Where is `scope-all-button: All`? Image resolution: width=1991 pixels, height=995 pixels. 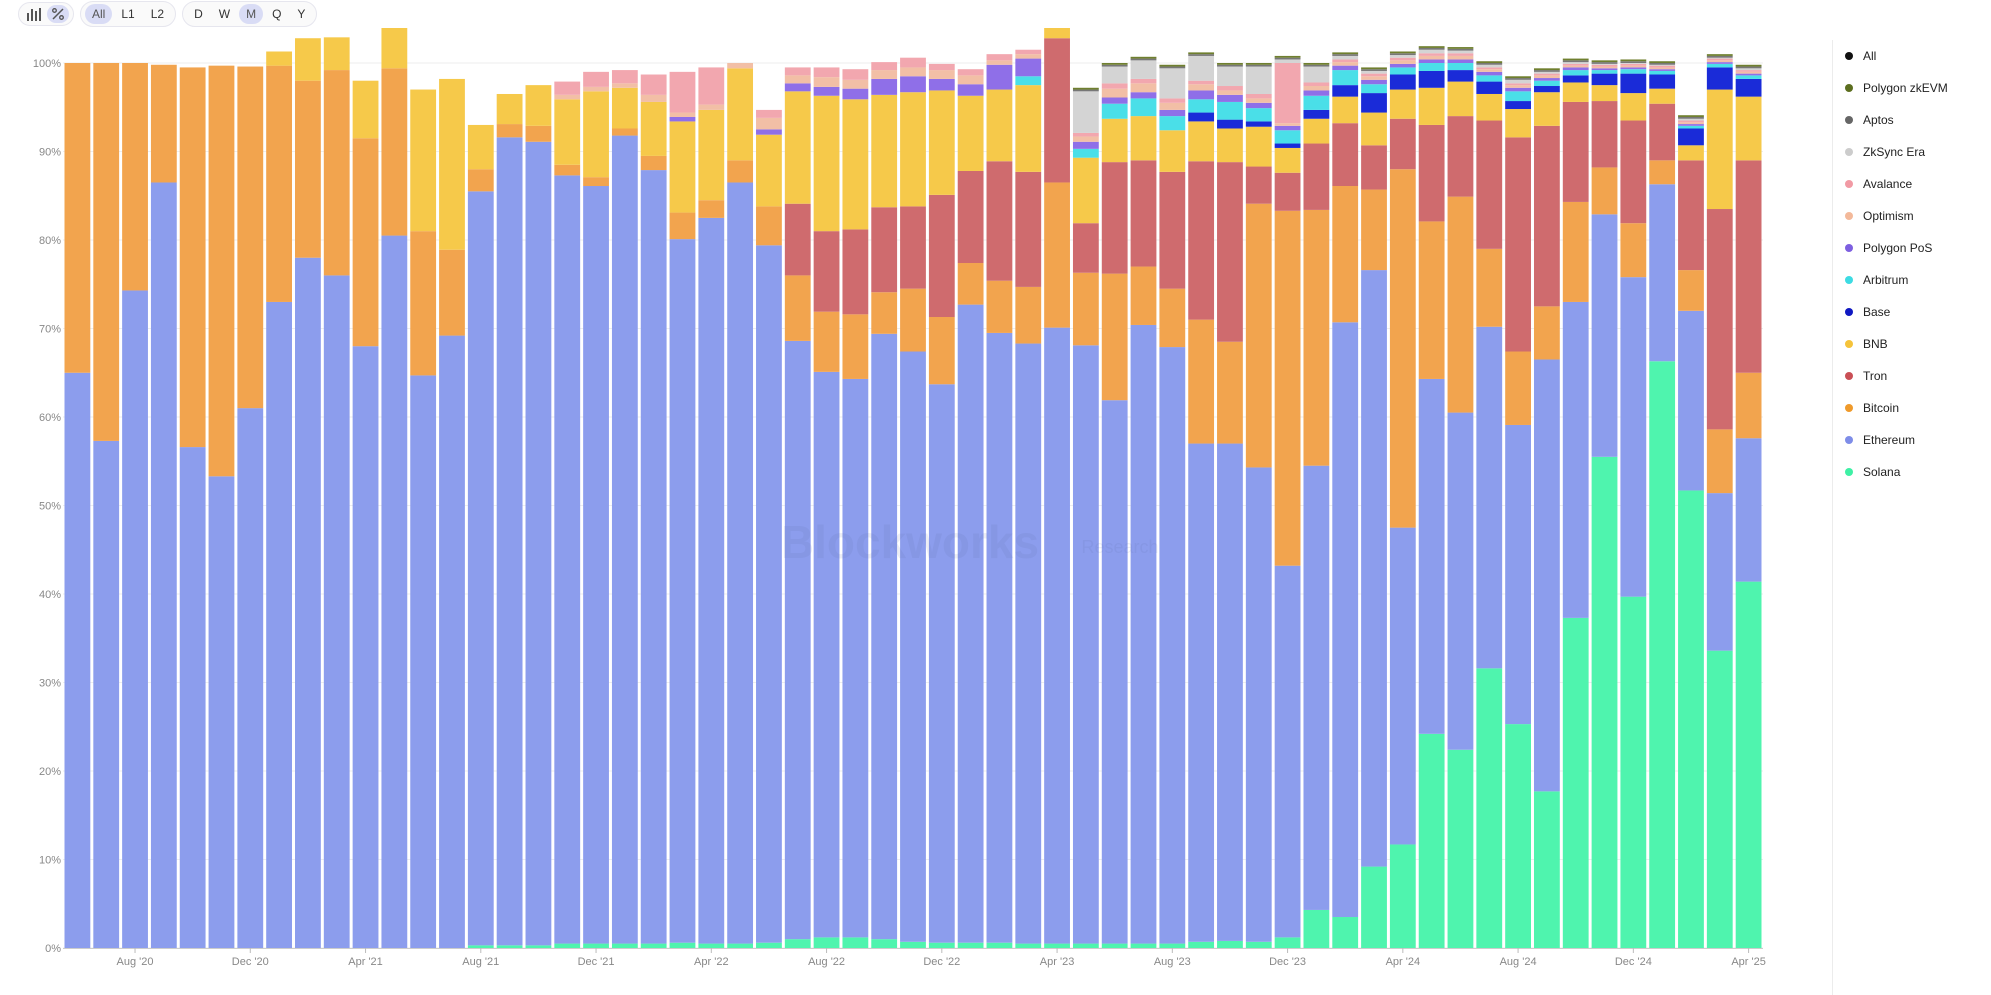
scope-all-button: All is located at coordinates (99, 14).